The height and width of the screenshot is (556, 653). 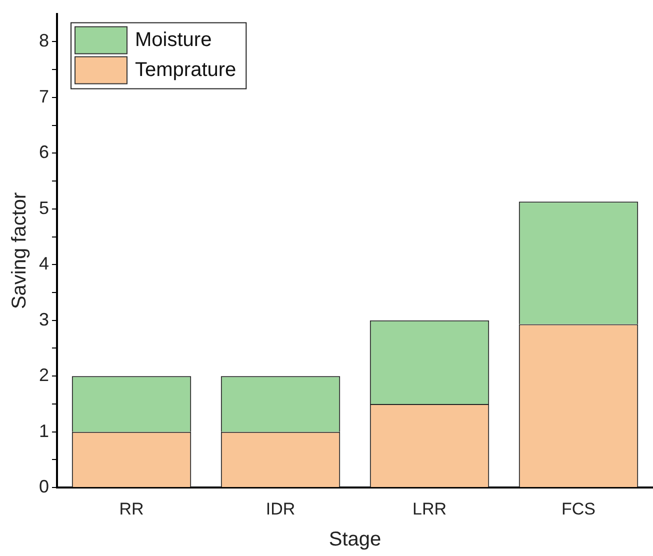 What do you see at coordinates (281, 508) in the screenshot?
I see `x-tick-label: IDR` at bounding box center [281, 508].